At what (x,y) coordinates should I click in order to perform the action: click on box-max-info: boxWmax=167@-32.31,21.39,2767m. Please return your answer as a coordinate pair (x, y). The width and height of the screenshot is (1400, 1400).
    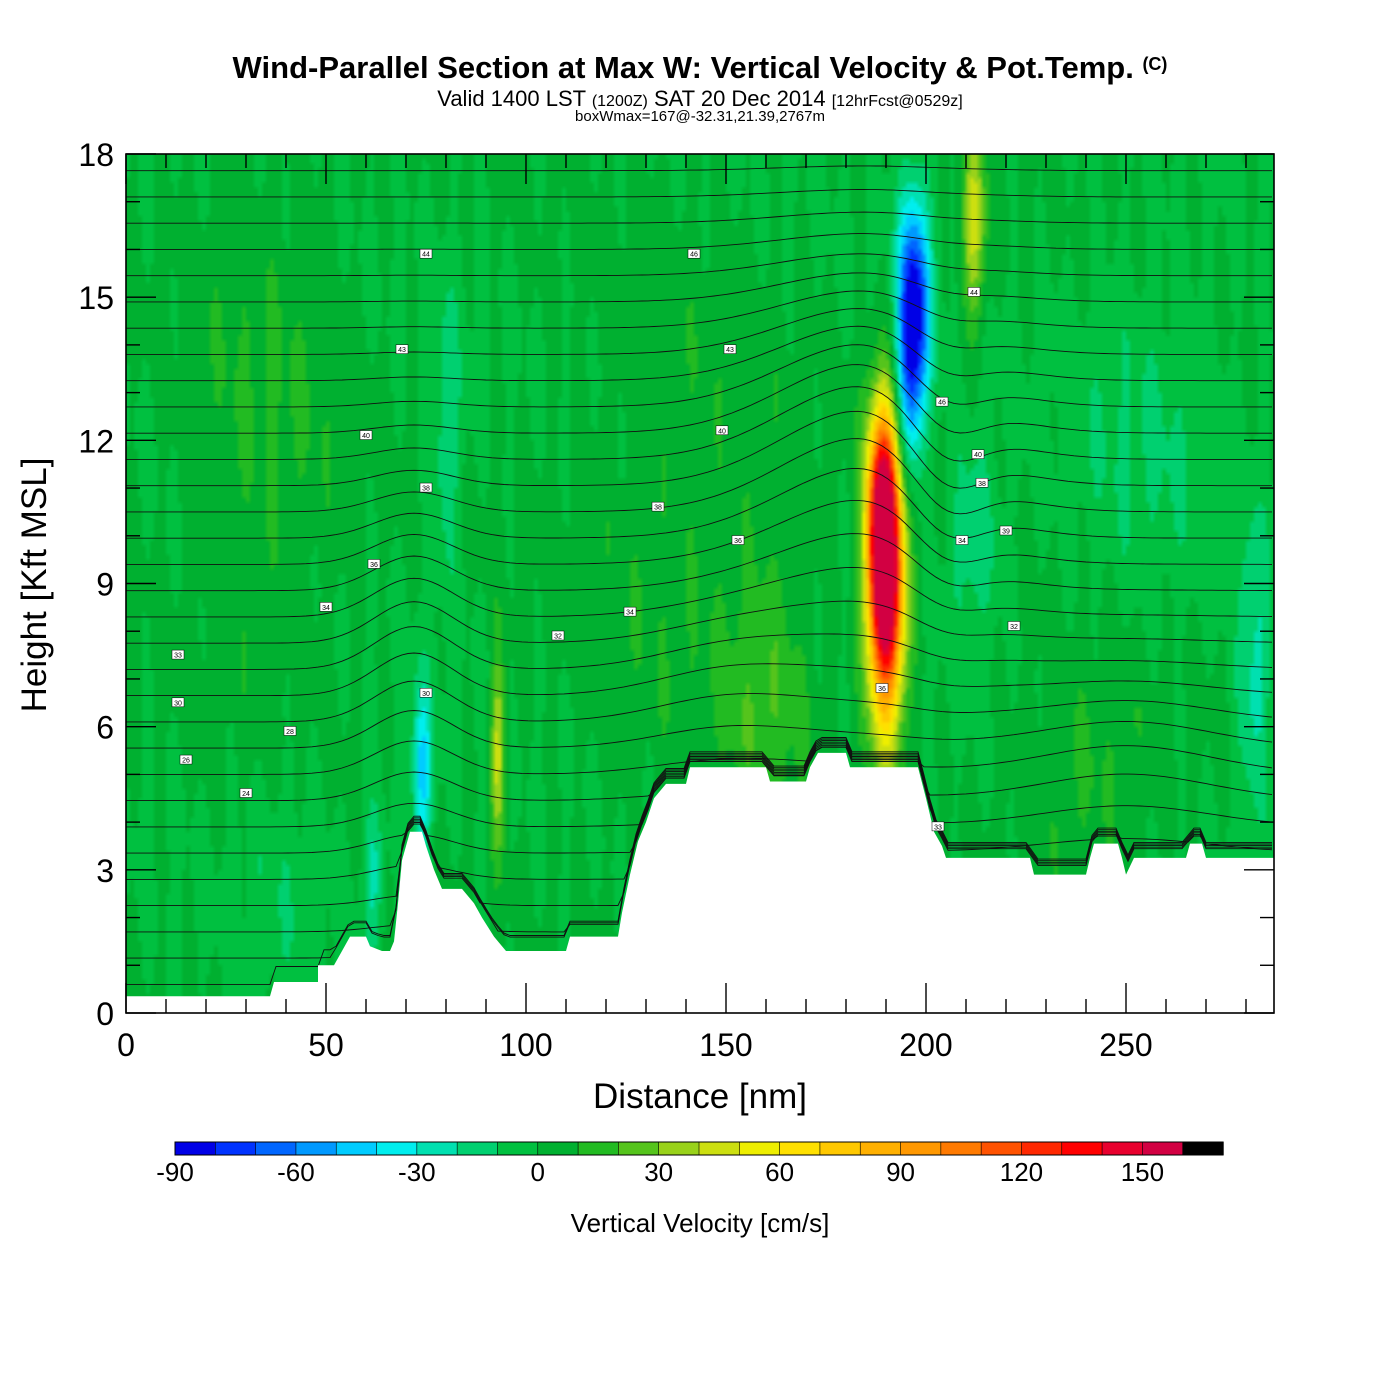
    Looking at the image, I should click on (700, 116).